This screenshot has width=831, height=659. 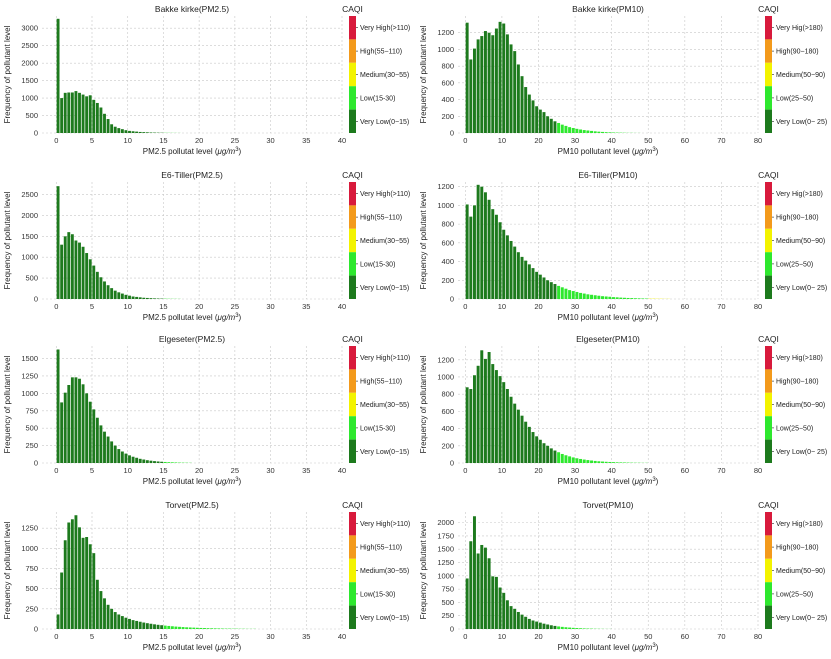 What do you see at coordinates (270, 470) in the screenshot?
I see `x-tick-label: 30` at bounding box center [270, 470].